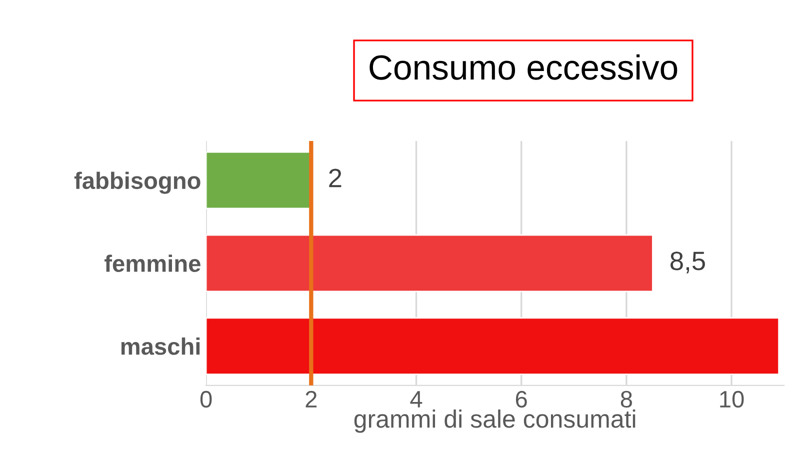  I want to click on y-tick-label: fabbisogno, so click(137, 183).